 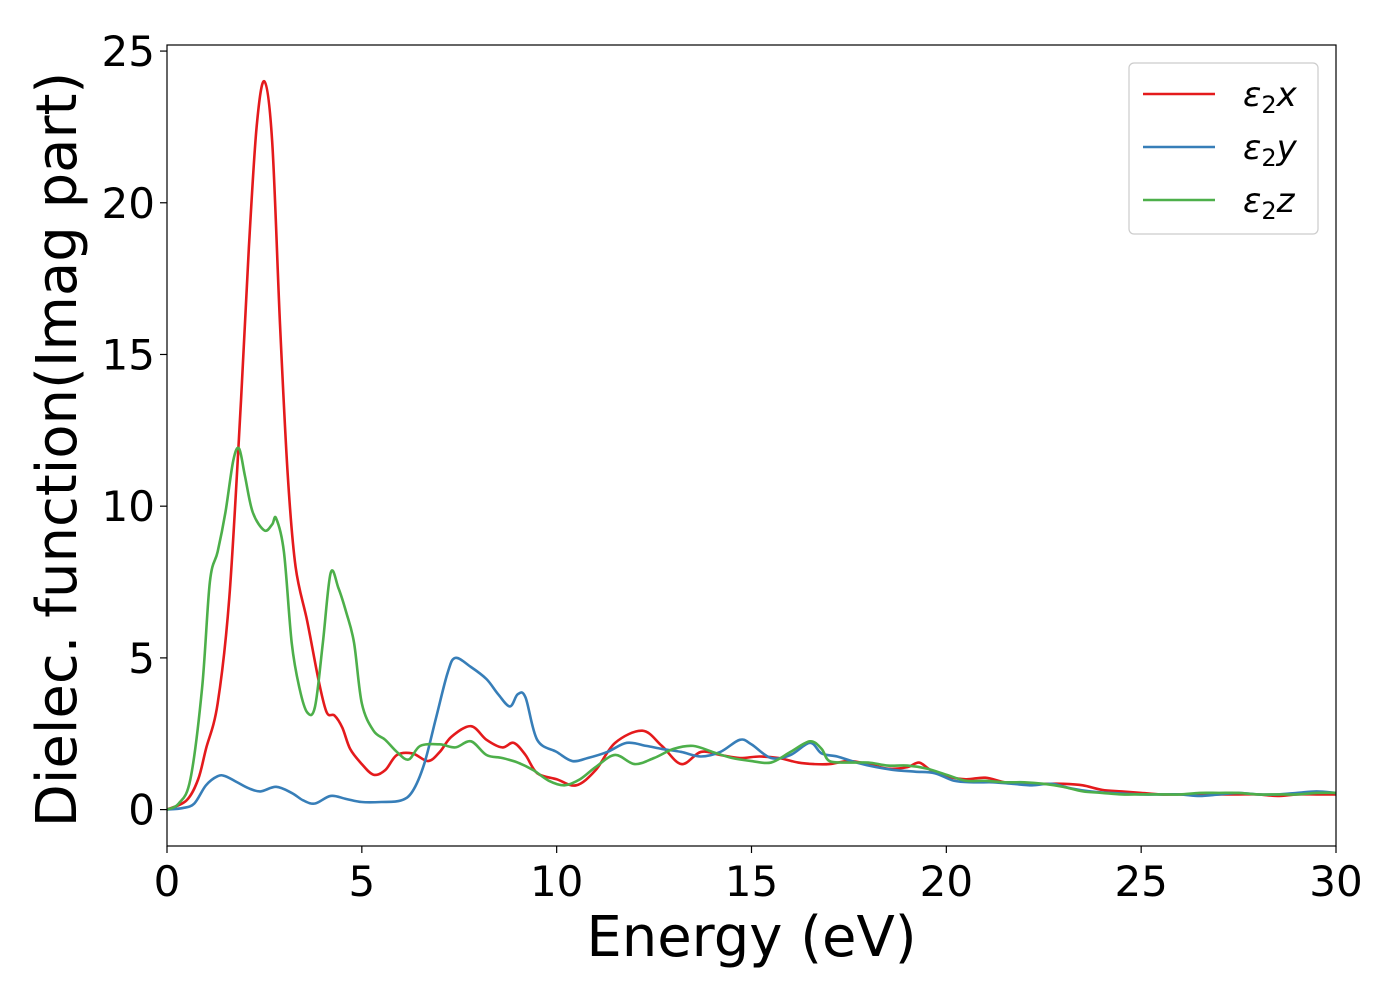 I want to click on legend-box, so click(x=1223, y=148).